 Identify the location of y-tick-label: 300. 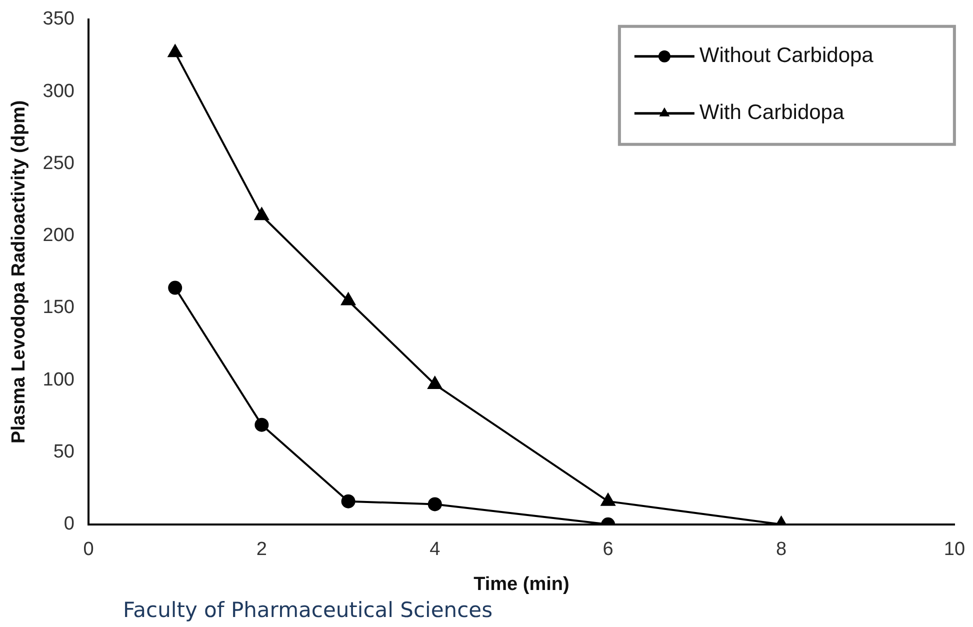
(58, 91).